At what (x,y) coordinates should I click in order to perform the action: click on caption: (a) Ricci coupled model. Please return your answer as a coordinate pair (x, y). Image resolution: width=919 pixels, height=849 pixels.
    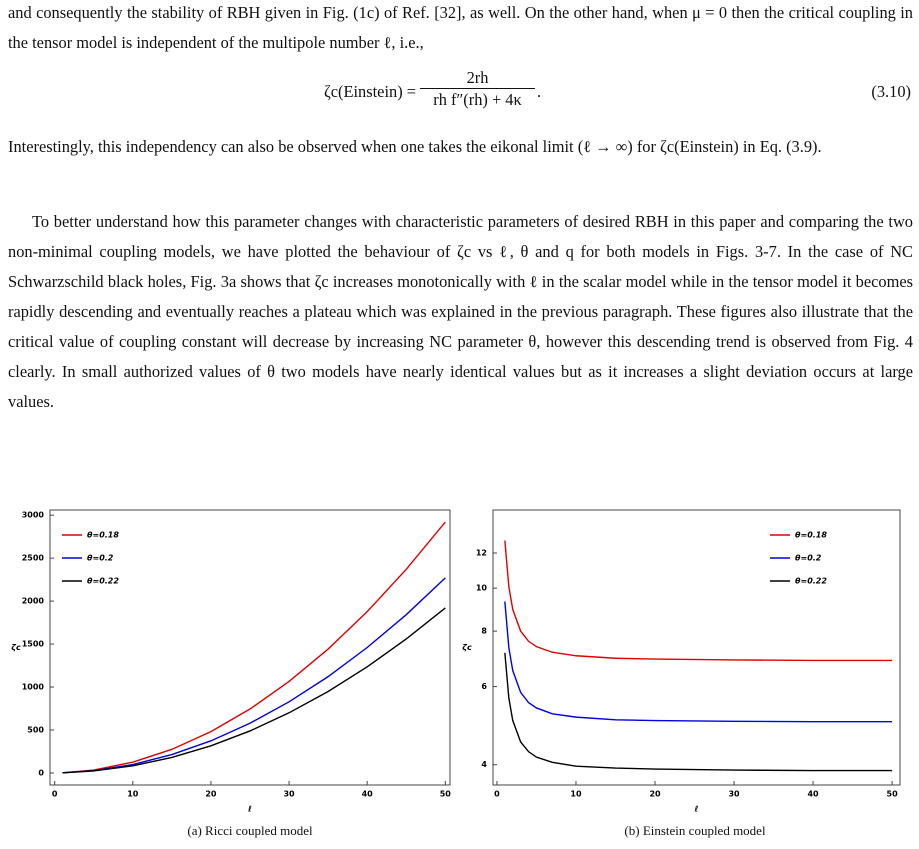
    Looking at the image, I should click on (250, 830).